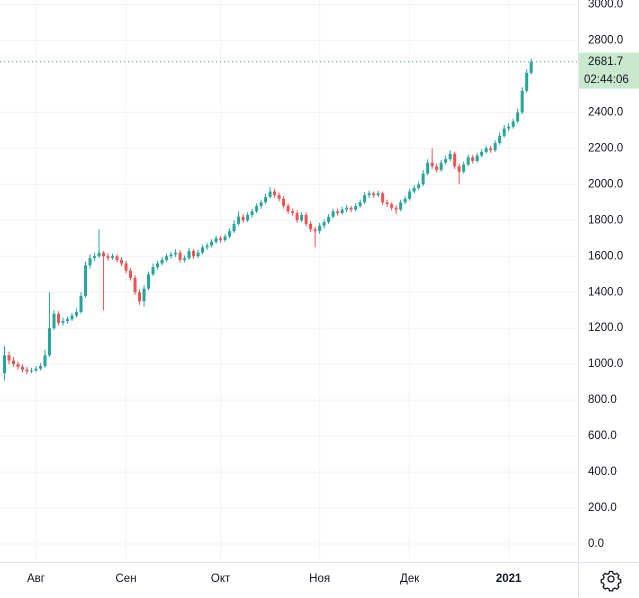 The width and height of the screenshot is (639, 598). Describe the element at coordinates (605, 5) in the screenshot. I see `y-tick-label: 3000.0` at that location.